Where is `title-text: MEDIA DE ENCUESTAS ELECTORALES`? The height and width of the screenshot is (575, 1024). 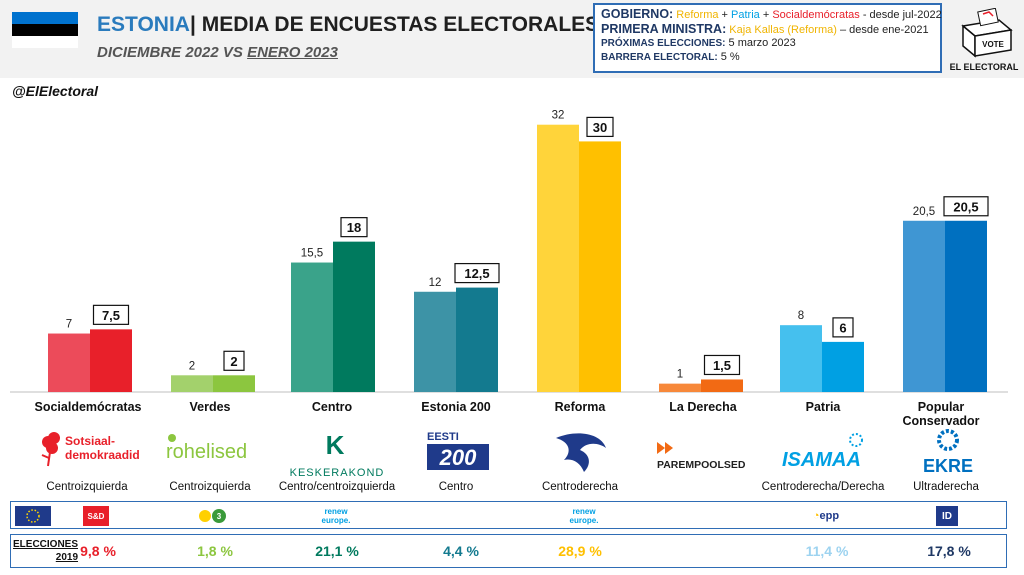 title-text: MEDIA DE ENCUESTAS ELECTORALES is located at coordinates (400, 24).